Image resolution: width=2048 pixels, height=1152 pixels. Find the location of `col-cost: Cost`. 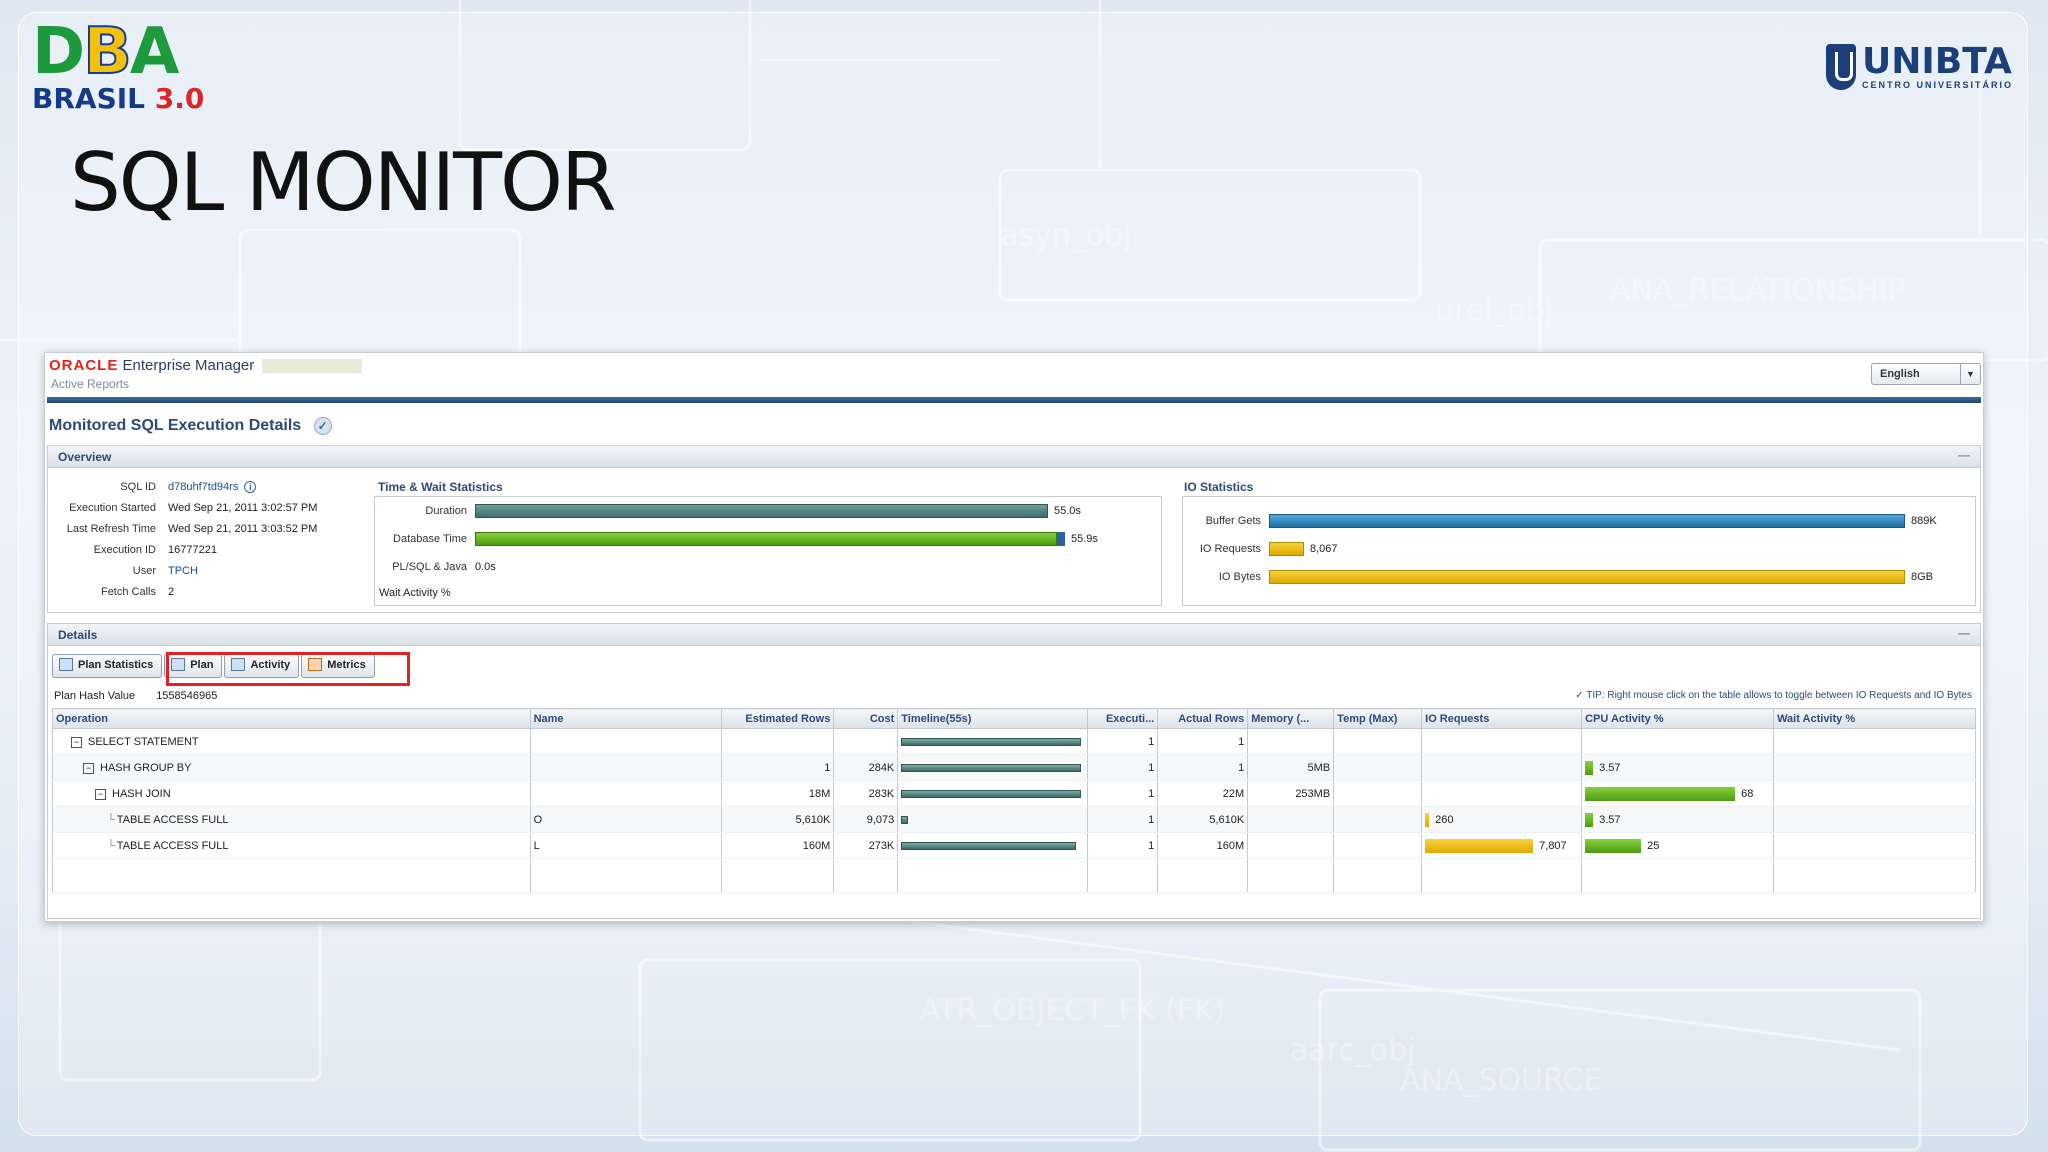

col-cost: Cost is located at coordinates (866, 718).